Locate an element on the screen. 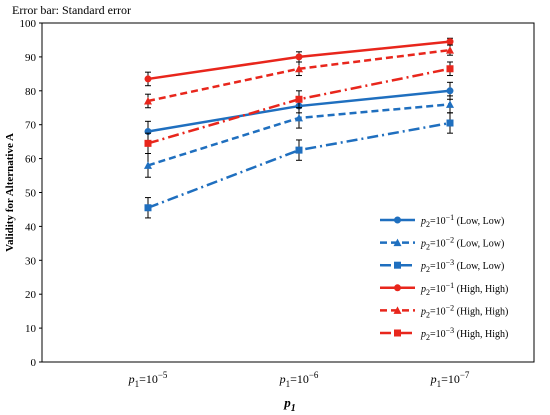  x-axis-label: p1 is located at coordinates (289, 404).